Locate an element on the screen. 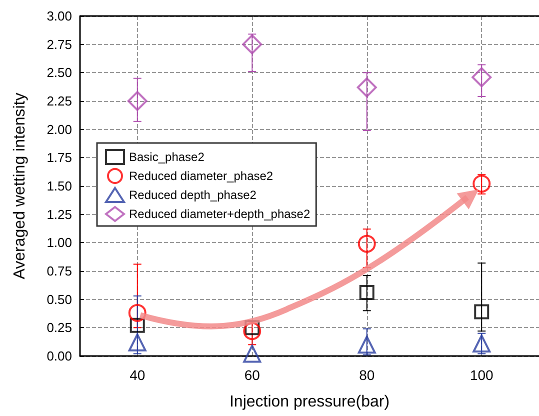  x-tick-label: 100 is located at coordinates (482, 375).